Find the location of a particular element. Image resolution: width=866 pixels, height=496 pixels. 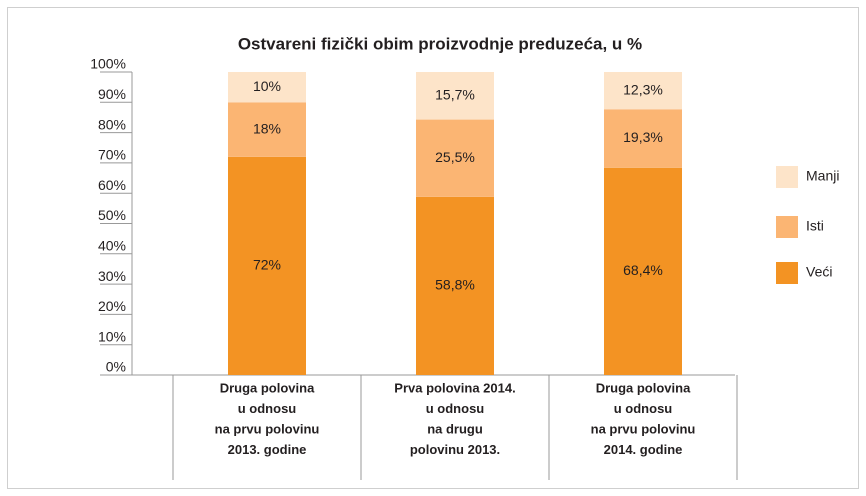

y-tick-label: 90% is located at coordinates (112, 94).